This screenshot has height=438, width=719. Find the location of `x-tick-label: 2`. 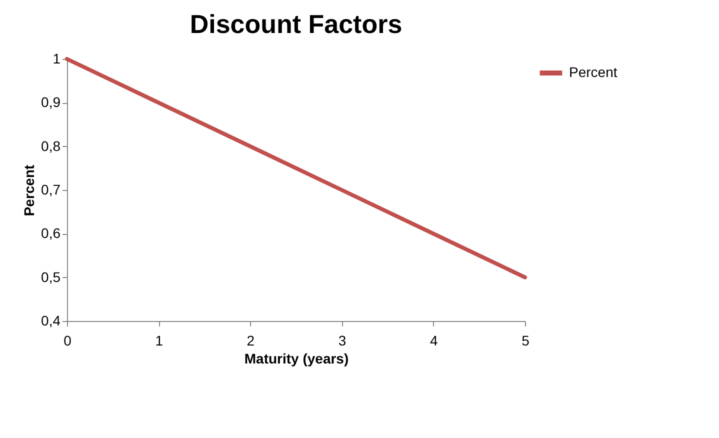

x-tick-label: 2 is located at coordinates (250, 340).